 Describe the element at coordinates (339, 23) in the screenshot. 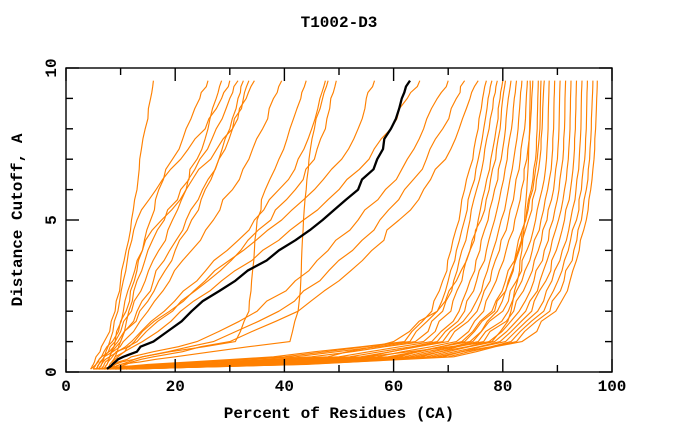

I see `chart-title: T1002-D3` at that location.